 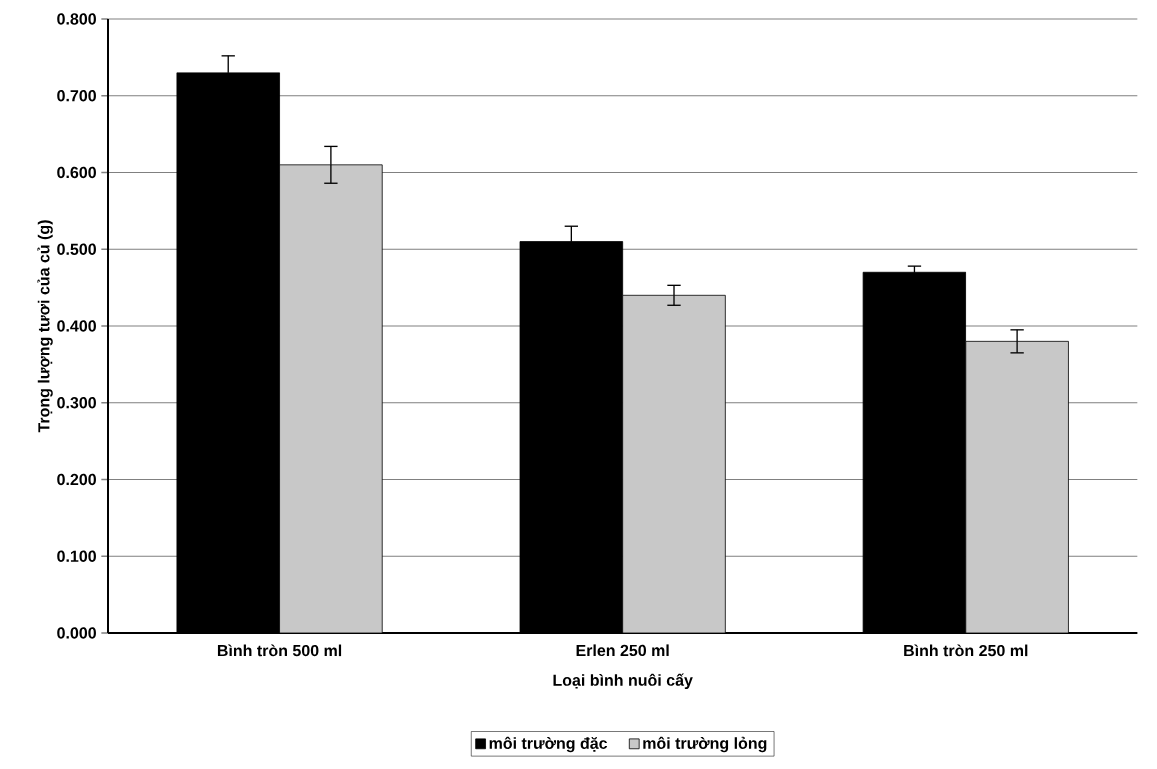 What do you see at coordinates (45, 326) in the screenshot?
I see `y-axis-title: Trọng lượng tươi của củ (g)` at bounding box center [45, 326].